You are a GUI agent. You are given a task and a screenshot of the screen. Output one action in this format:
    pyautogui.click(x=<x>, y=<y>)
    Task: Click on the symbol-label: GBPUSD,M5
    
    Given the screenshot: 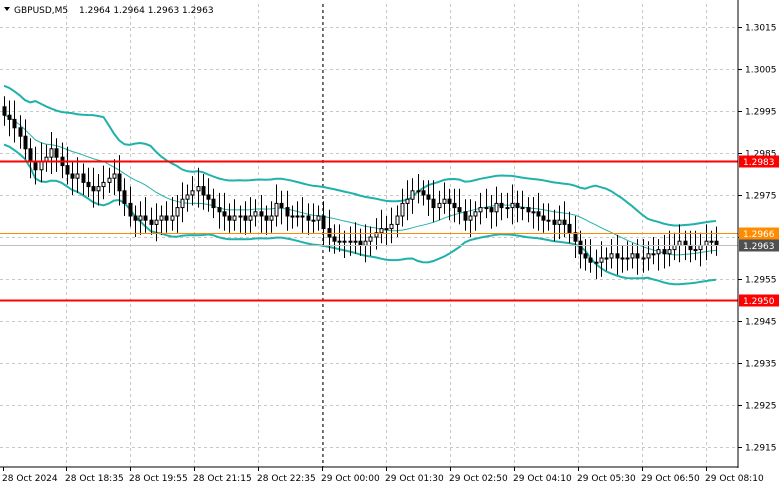 What is the action you would take?
    pyautogui.click(x=41, y=11)
    